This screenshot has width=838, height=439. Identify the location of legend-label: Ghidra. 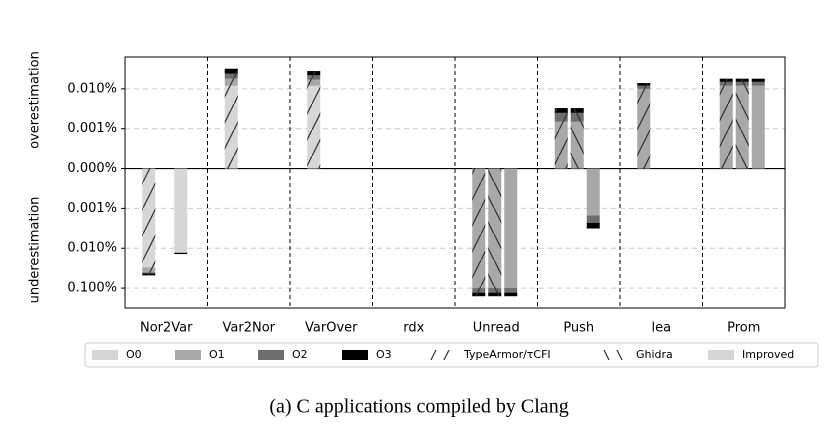
(654, 354).